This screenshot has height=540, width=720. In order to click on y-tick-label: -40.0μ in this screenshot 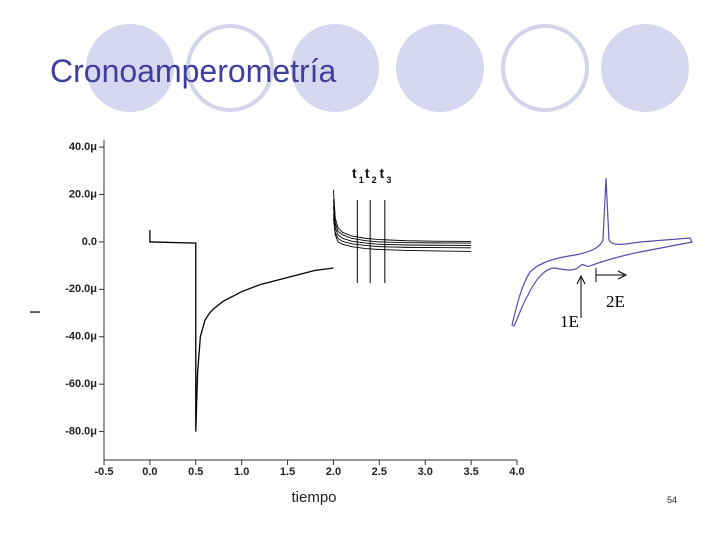, I will do `click(81, 337)`.